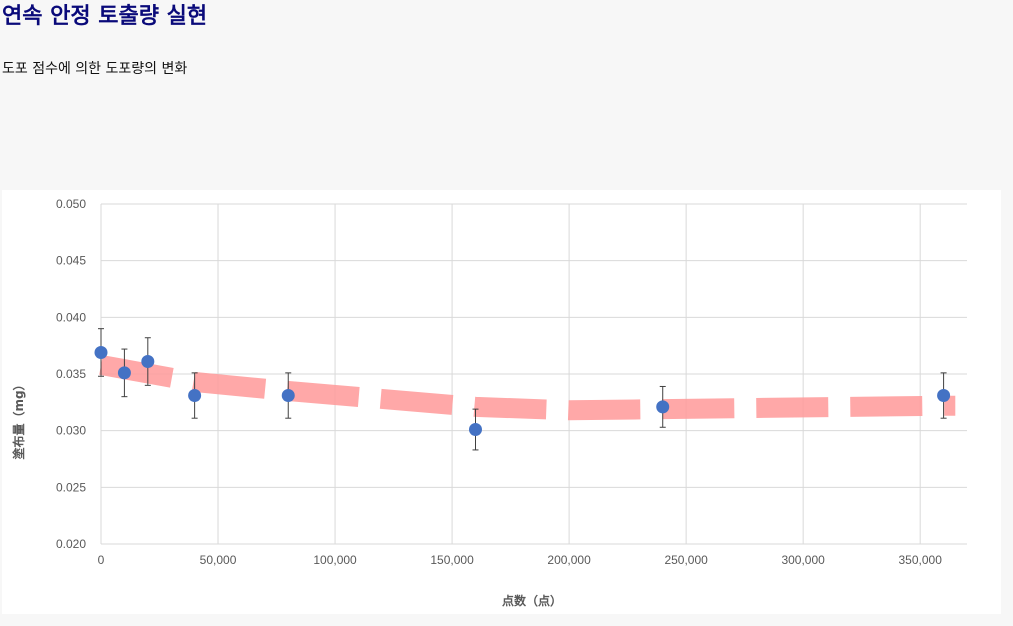 This screenshot has height=626, width=1013. Describe the element at coordinates (452, 560) in the screenshot. I see `x-tick-label: 150,000` at that location.